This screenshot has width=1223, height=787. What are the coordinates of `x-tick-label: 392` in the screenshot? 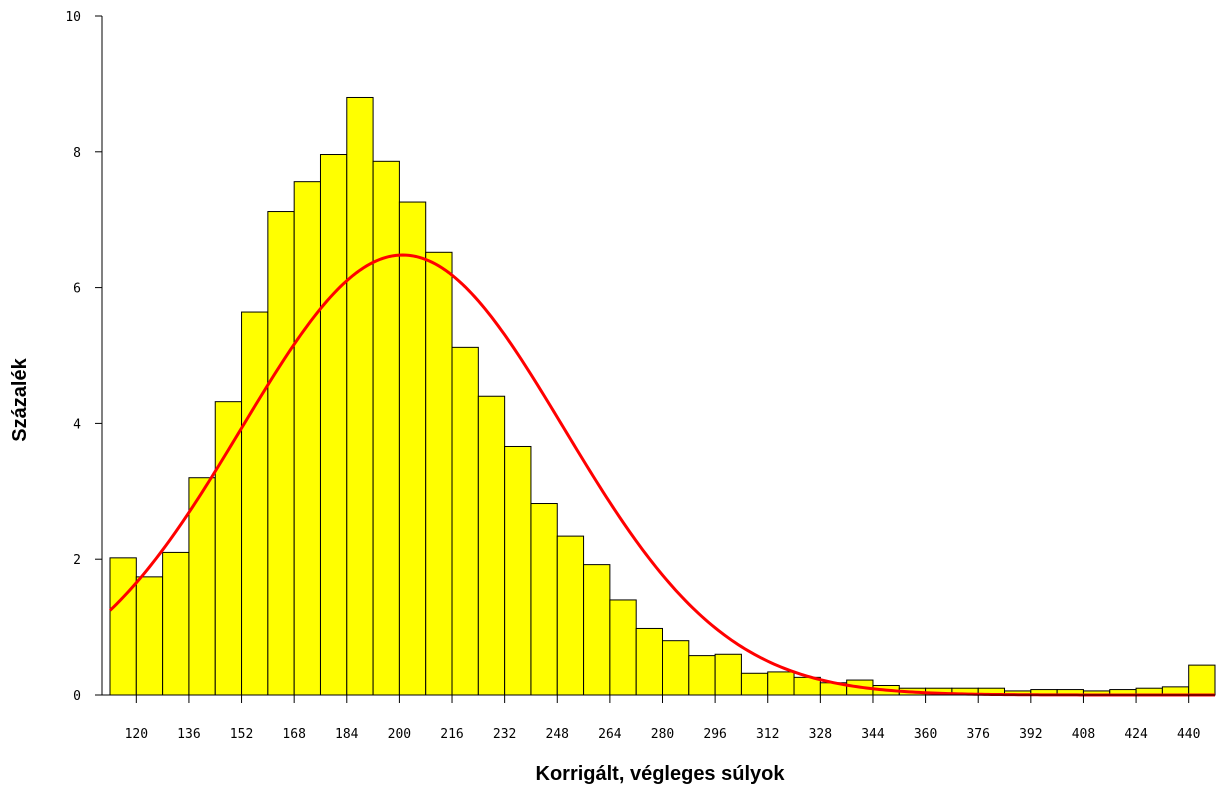 It's located at (1030, 734).